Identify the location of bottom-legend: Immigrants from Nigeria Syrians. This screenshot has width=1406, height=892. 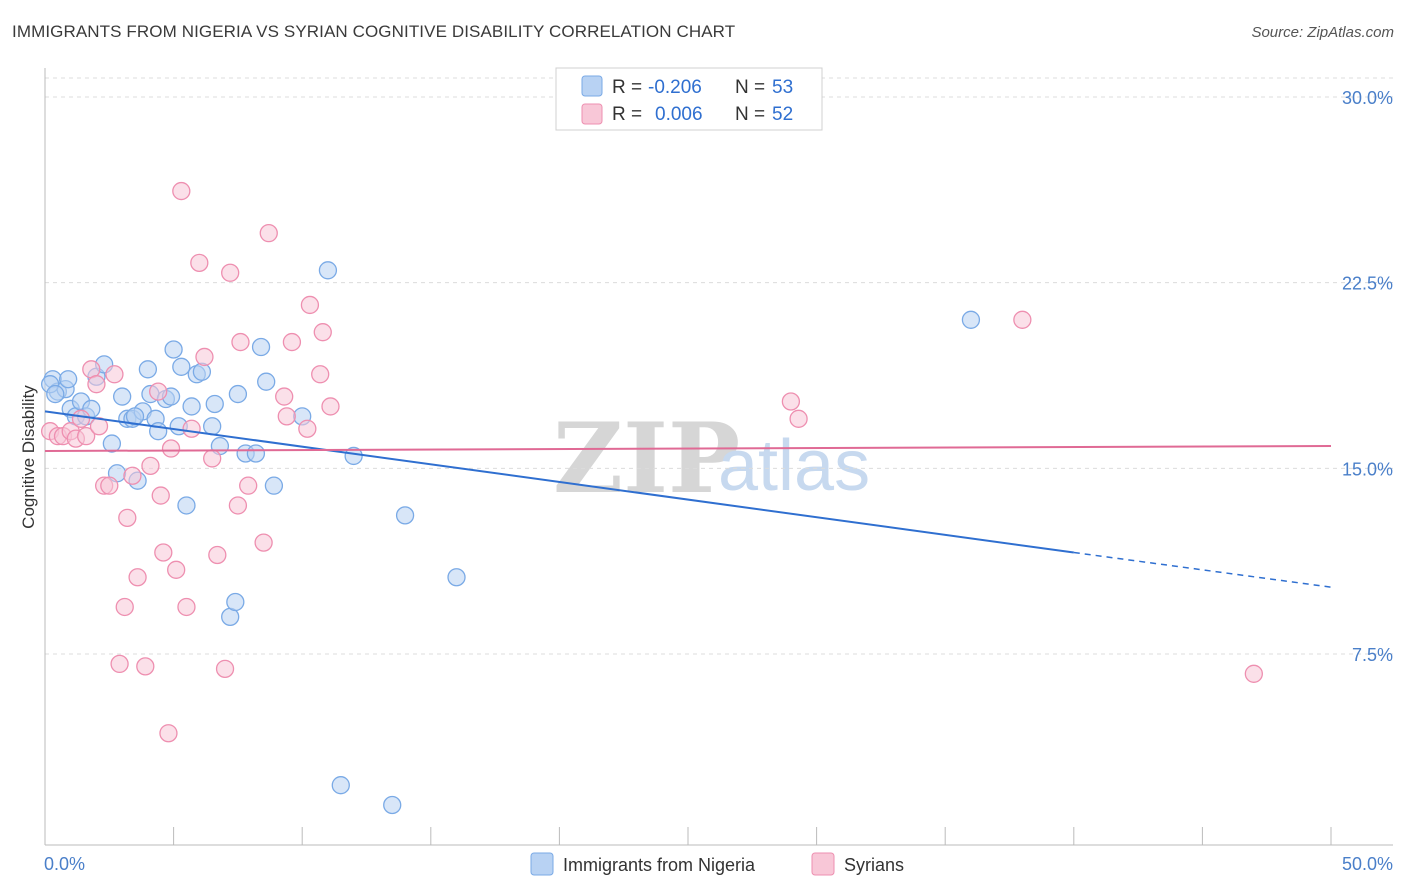
(717, 864).